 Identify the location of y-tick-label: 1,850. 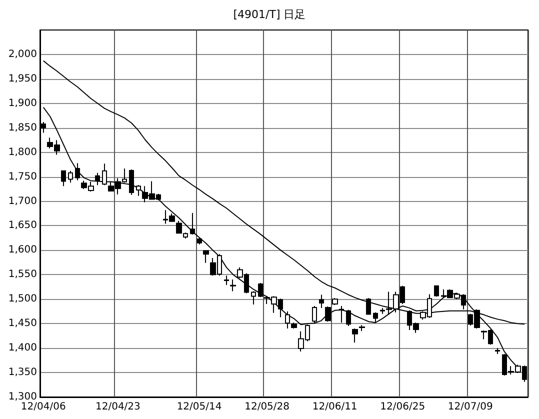
(22, 128).